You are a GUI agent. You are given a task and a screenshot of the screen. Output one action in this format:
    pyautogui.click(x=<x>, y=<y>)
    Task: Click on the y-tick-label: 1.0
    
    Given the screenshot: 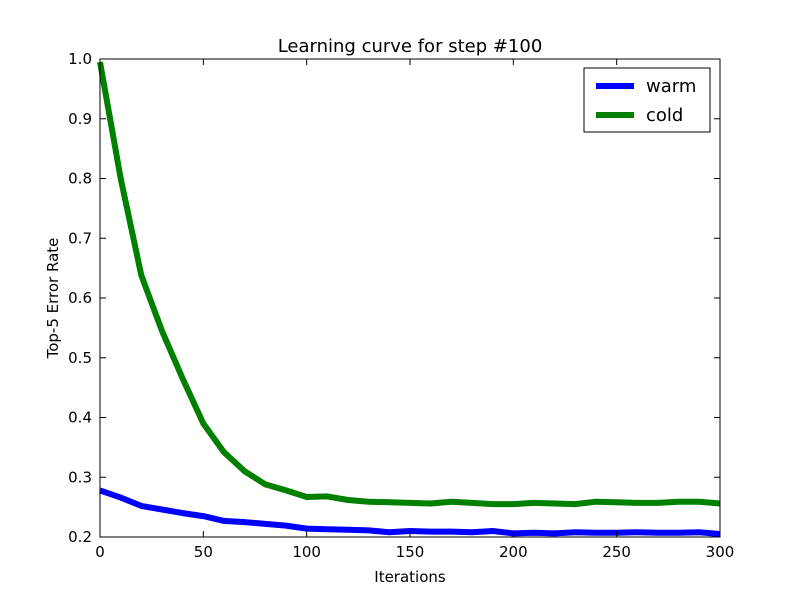 What is the action you would take?
    pyautogui.click(x=80, y=59)
    